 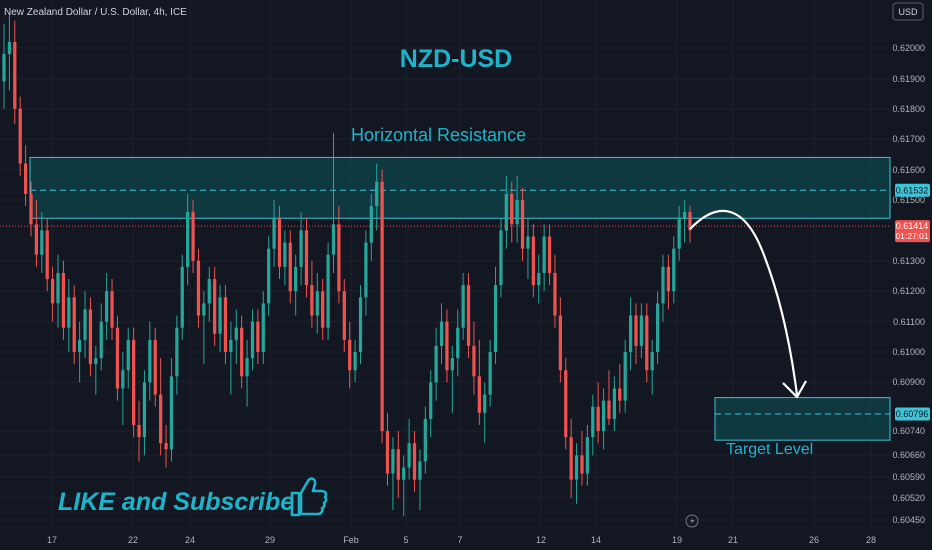 I want to click on price-tick-label: 0.61000, so click(x=908, y=352).